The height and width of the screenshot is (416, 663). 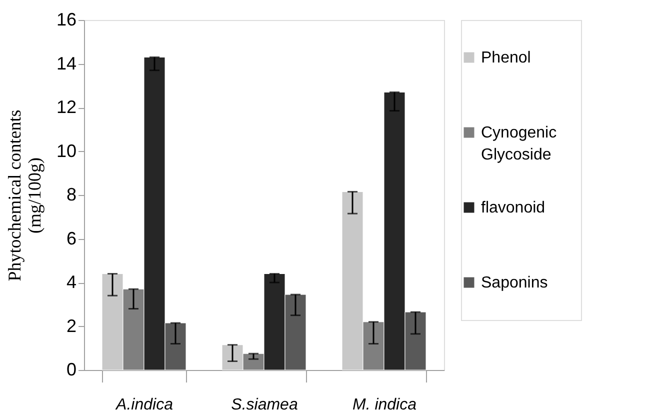 I want to click on y-tick-label: 2, so click(x=71, y=326).